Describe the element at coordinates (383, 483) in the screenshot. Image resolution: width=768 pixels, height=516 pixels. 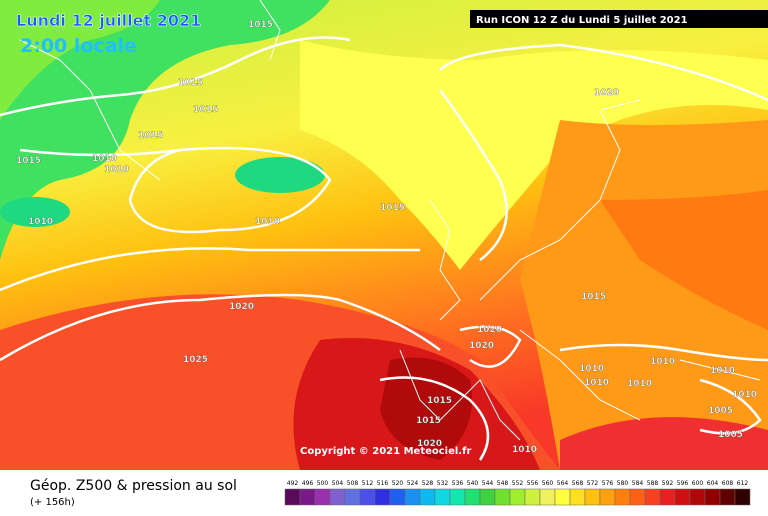
I see `legend-label: 516` at that location.